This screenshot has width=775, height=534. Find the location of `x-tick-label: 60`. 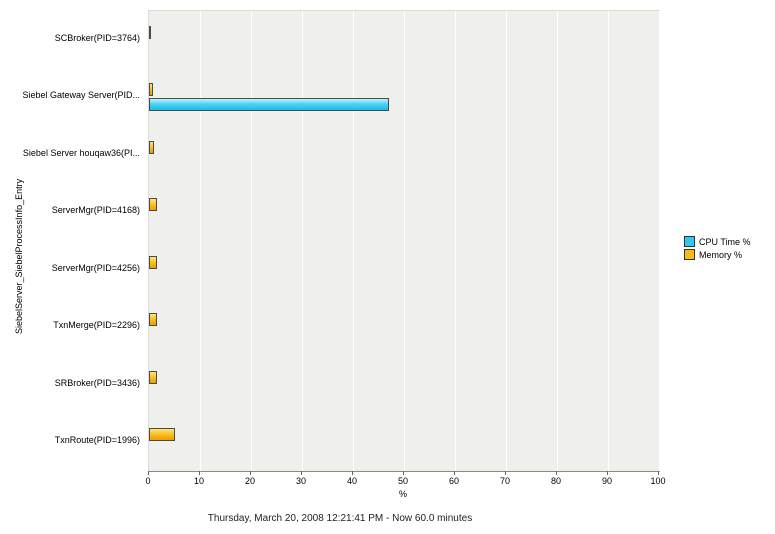

x-tick-label: 60 is located at coordinates (454, 481).